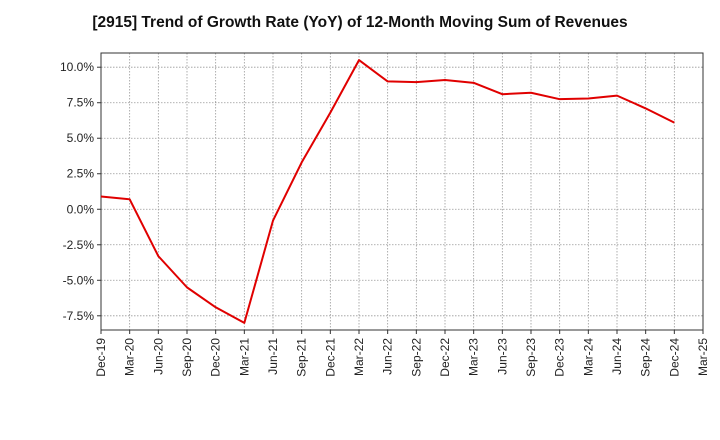 The height and width of the screenshot is (440, 720). Describe the element at coordinates (359, 357) in the screenshot. I see `x-tick-label: Mar-22` at that location.